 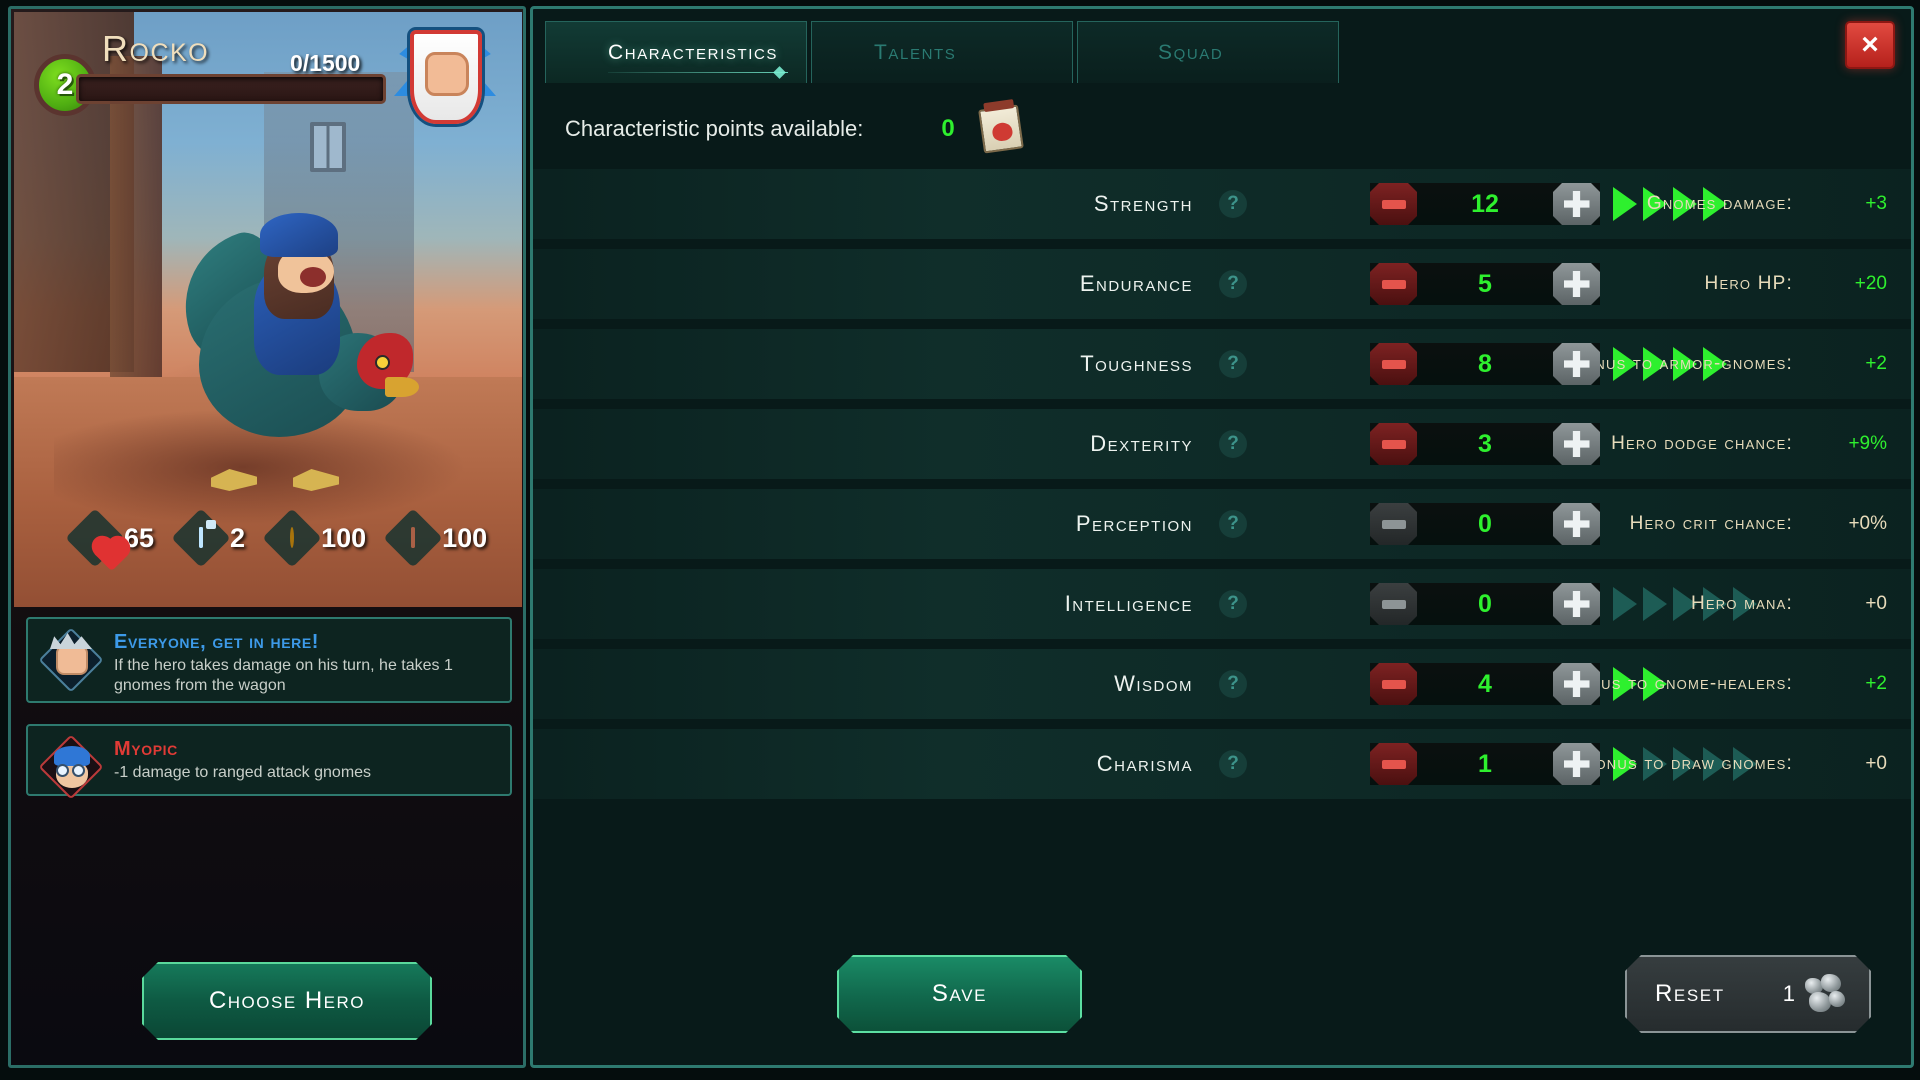 I want to click on rooster-beak, so click(x=402, y=387).